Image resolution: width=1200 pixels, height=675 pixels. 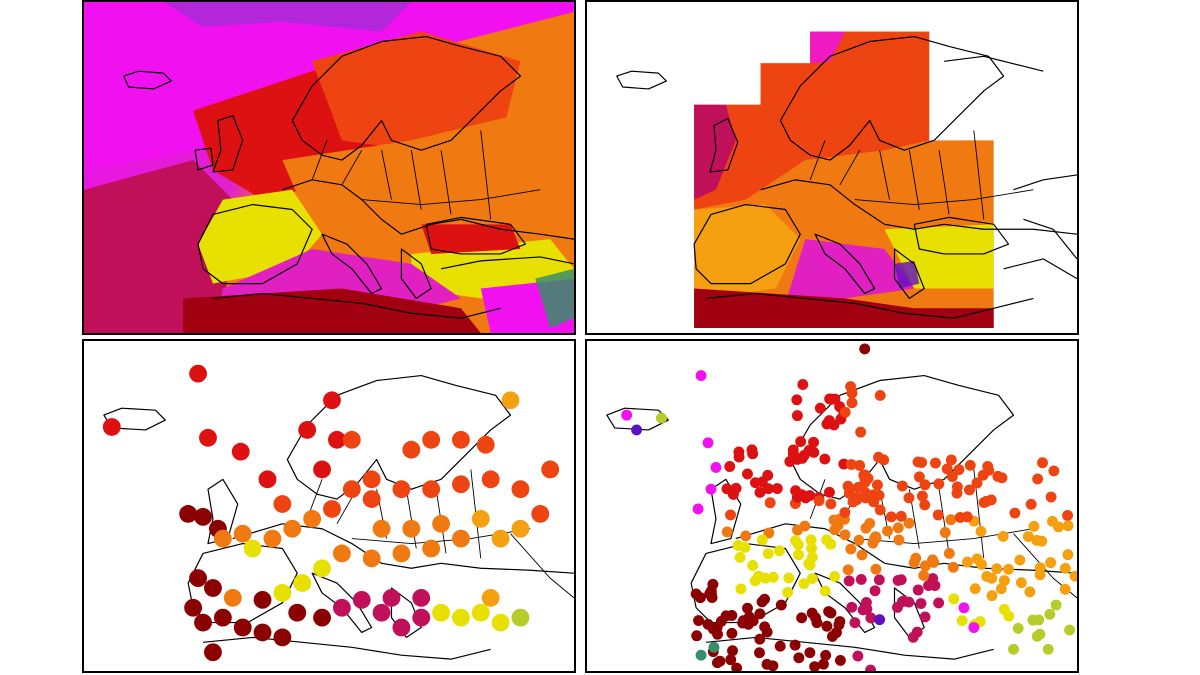 What do you see at coordinates (332, 310) in the screenshot?
I see `north-africa-region` at bounding box center [332, 310].